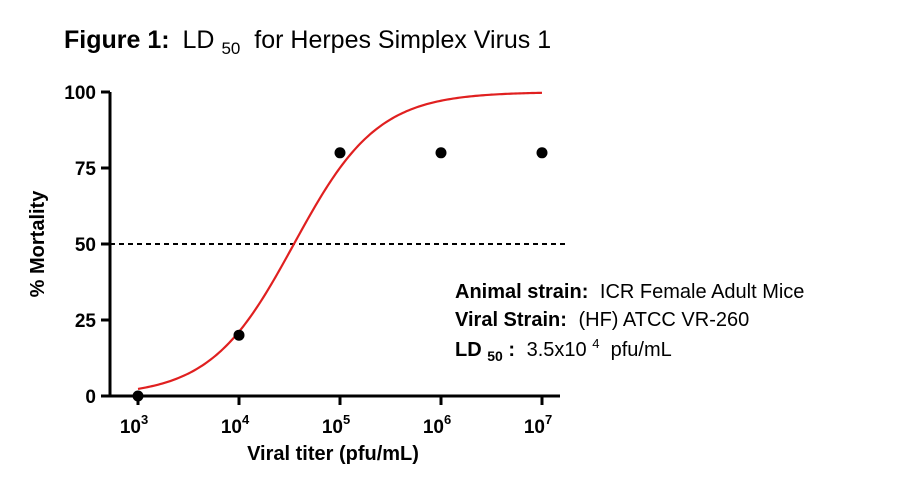  What do you see at coordinates (663, 320) in the screenshot?
I see `annotation-viral-strain-value: (HF) ATCC VR-260` at bounding box center [663, 320].